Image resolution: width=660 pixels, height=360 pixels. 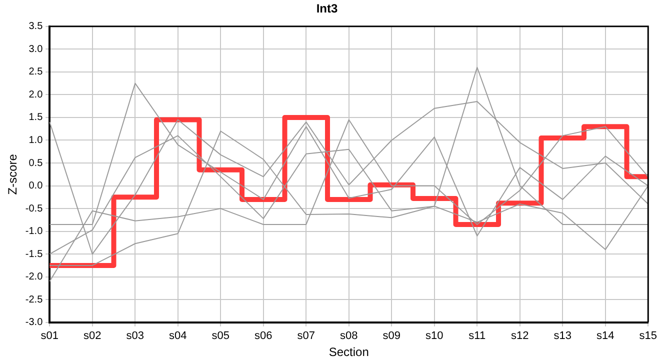 I want to click on y-axis-title: Z-score, so click(x=13, y=174).